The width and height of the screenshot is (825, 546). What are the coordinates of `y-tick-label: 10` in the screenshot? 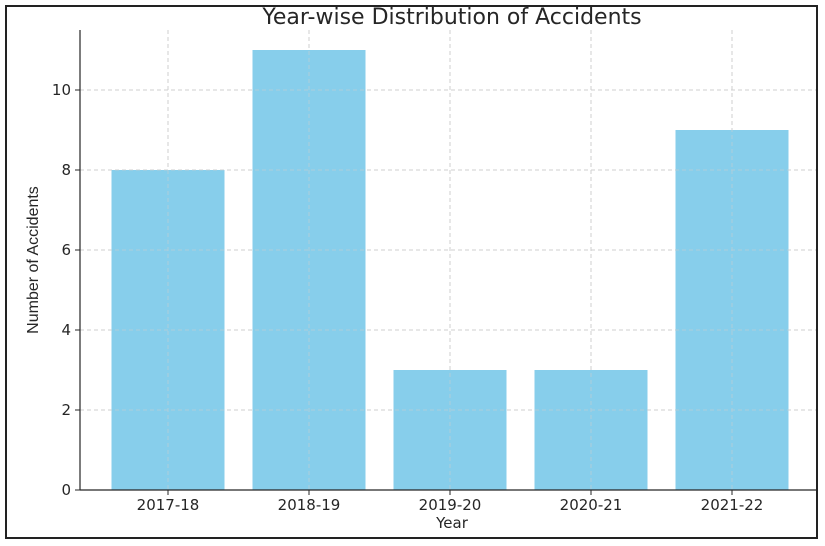 It's located at (61, 90).